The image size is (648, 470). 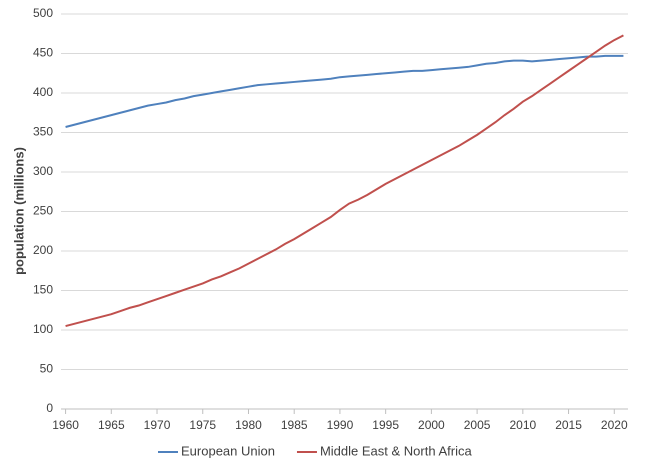 What do you see at coordinates (294, 425) in the screenshot?
I see `x-tick-label: 1985` at bounding box center [294, 425].